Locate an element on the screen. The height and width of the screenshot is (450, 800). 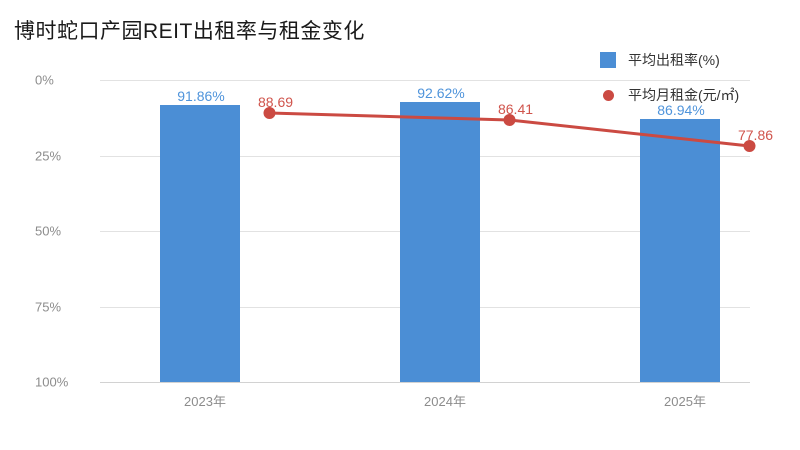
x-axis-tick-label: 2023年 is located at coordinates (205, 401).